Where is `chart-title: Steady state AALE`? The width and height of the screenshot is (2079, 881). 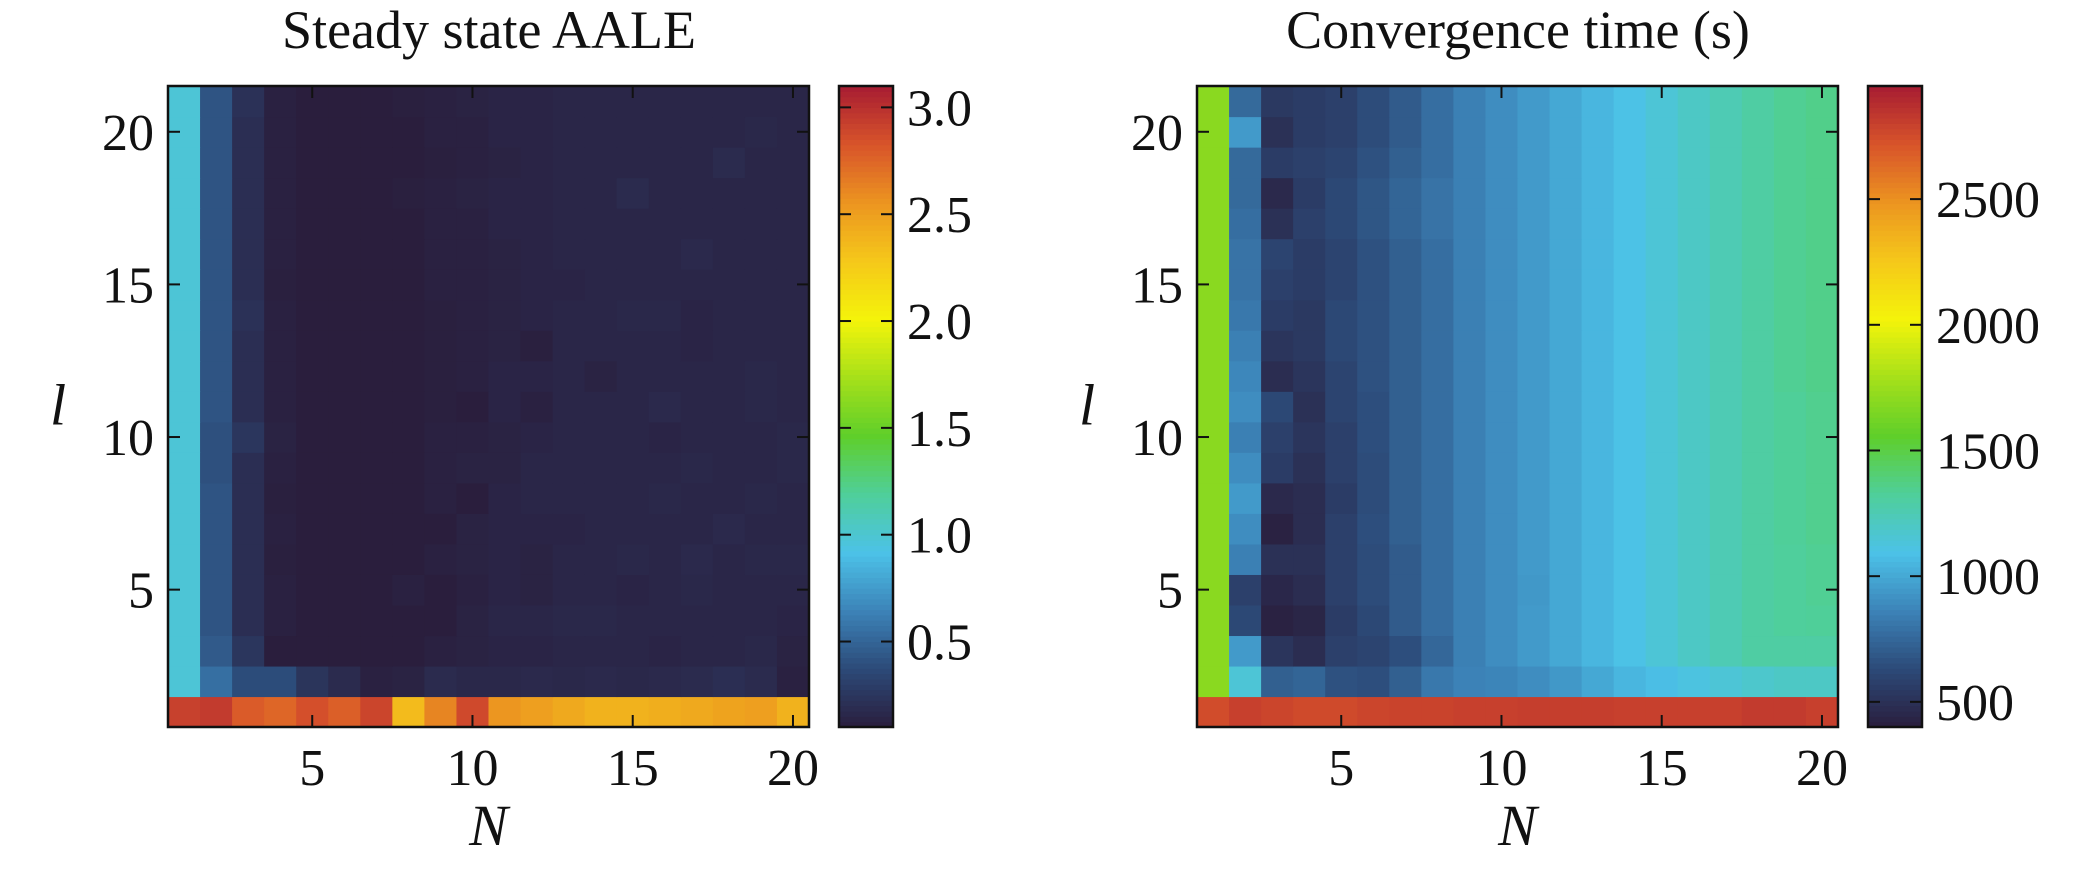
chart-title: Steady state AALE is located at coordinates (489, 30).